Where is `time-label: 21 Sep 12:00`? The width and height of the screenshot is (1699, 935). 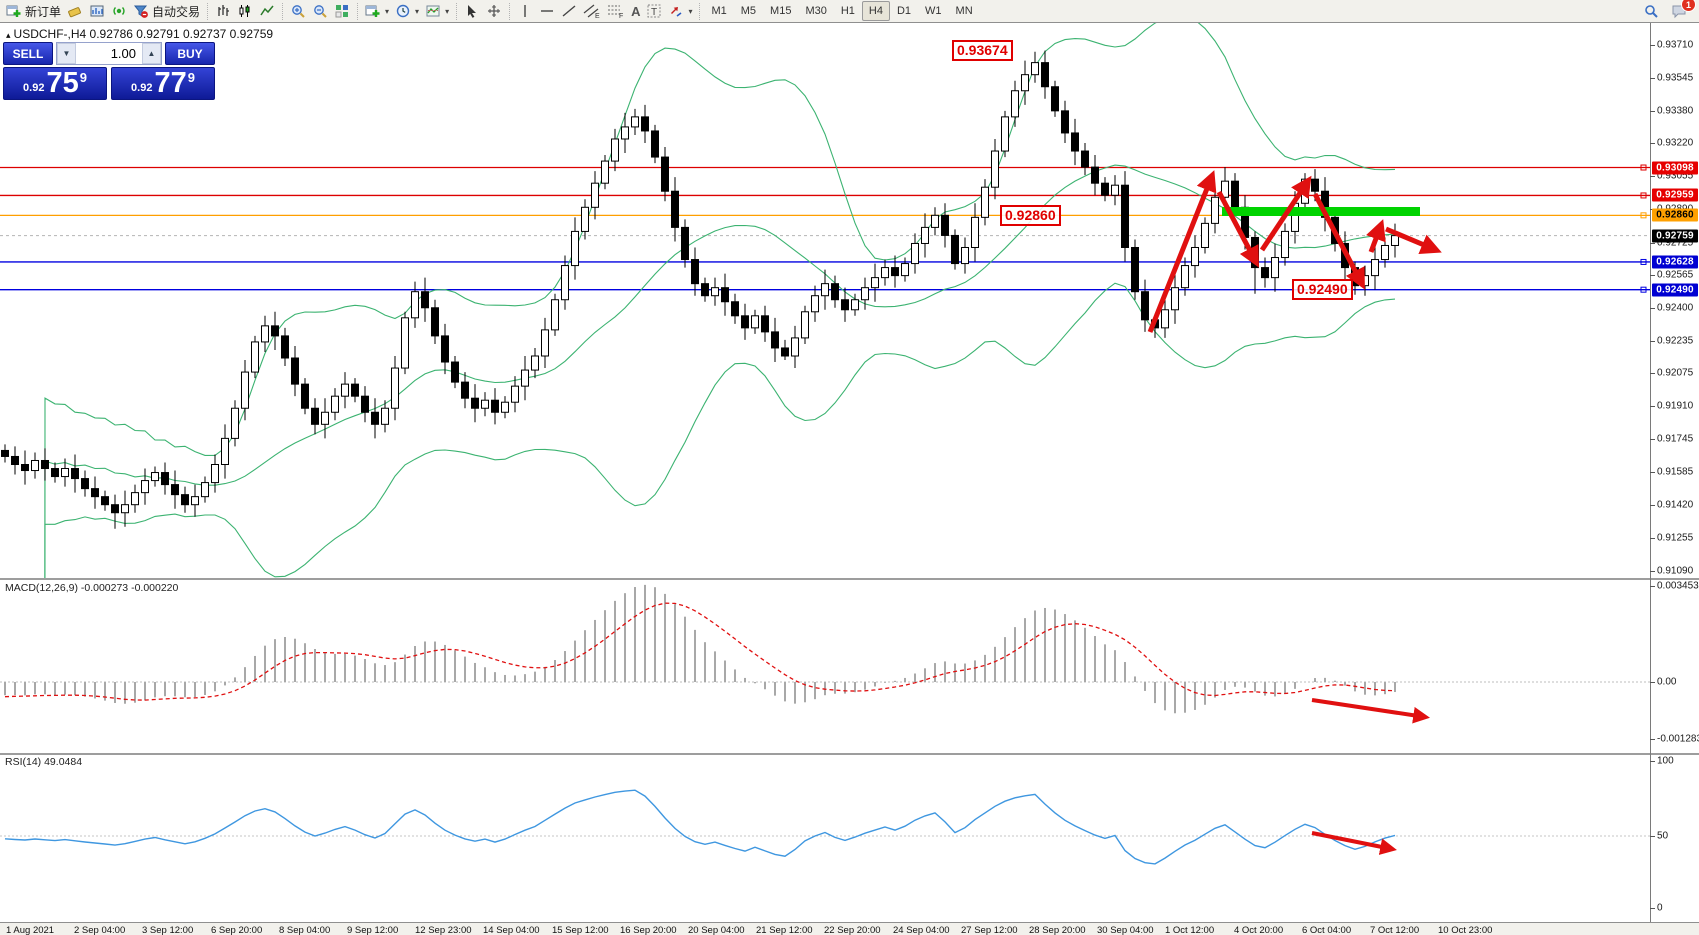
time-label: 21 Sep 12:00 is located at coordinates (784, 930).